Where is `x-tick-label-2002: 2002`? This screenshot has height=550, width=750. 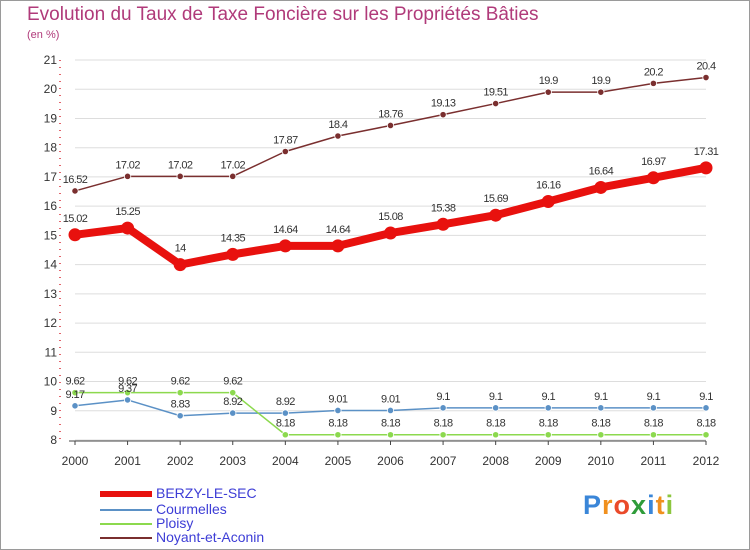
x-tick-label-2002: 2002 is located at coordinates (180, 461).